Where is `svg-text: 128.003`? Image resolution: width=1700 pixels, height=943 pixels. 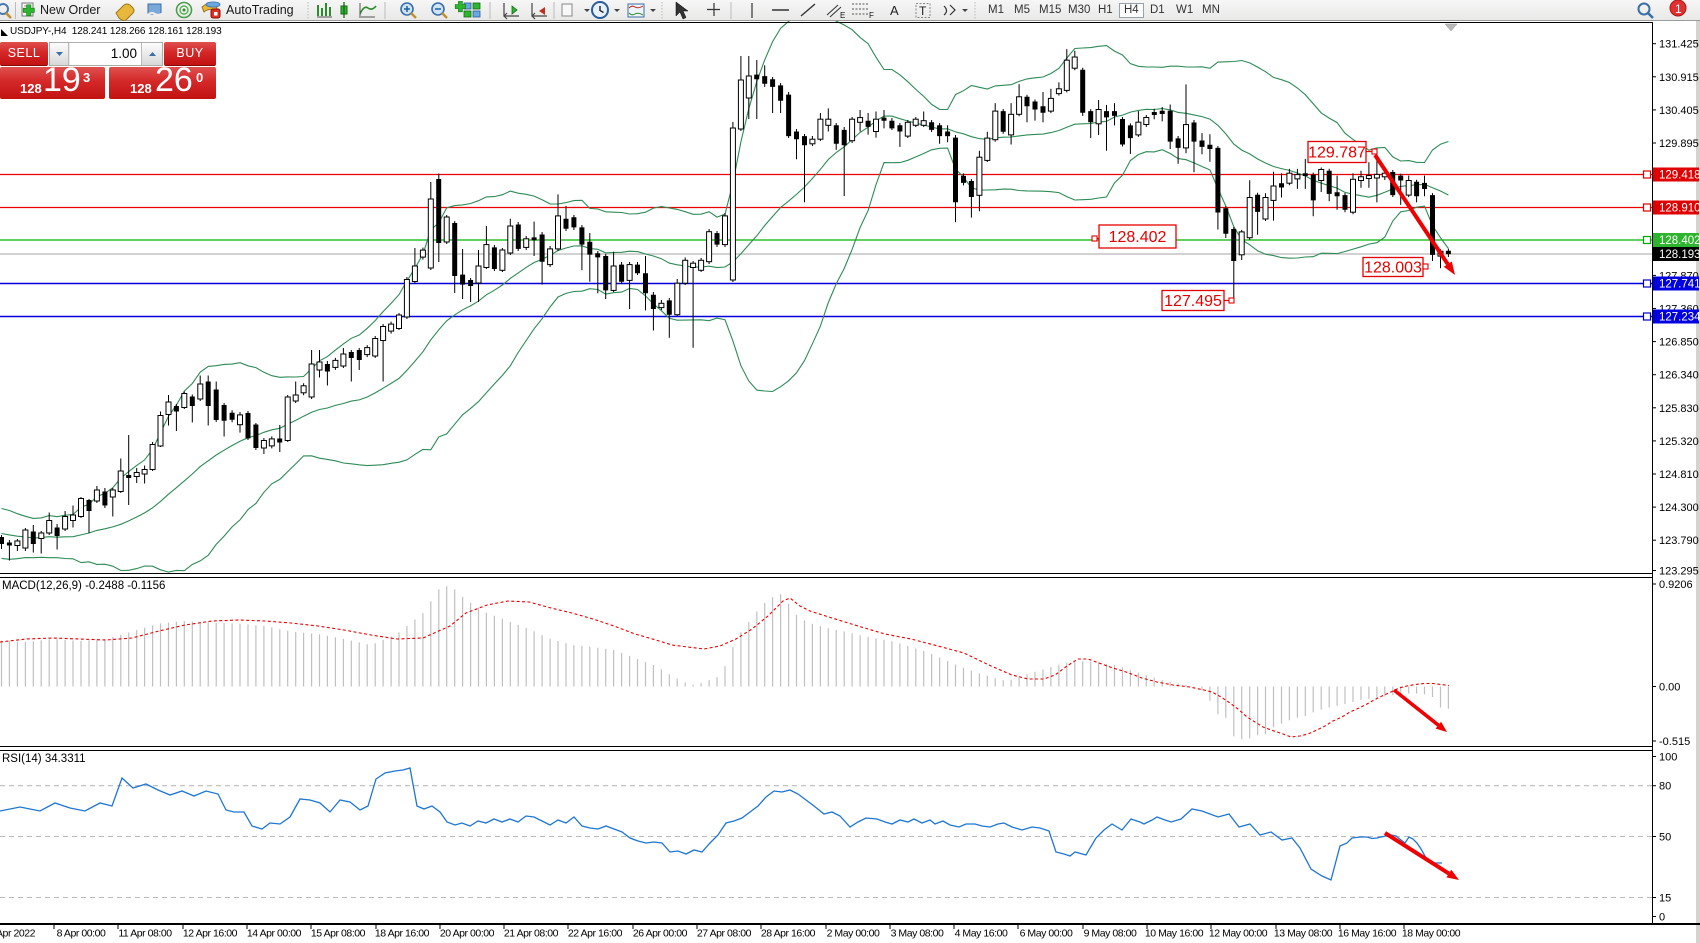 svg-text: 128.003 is located at coordinates (1393, 268).